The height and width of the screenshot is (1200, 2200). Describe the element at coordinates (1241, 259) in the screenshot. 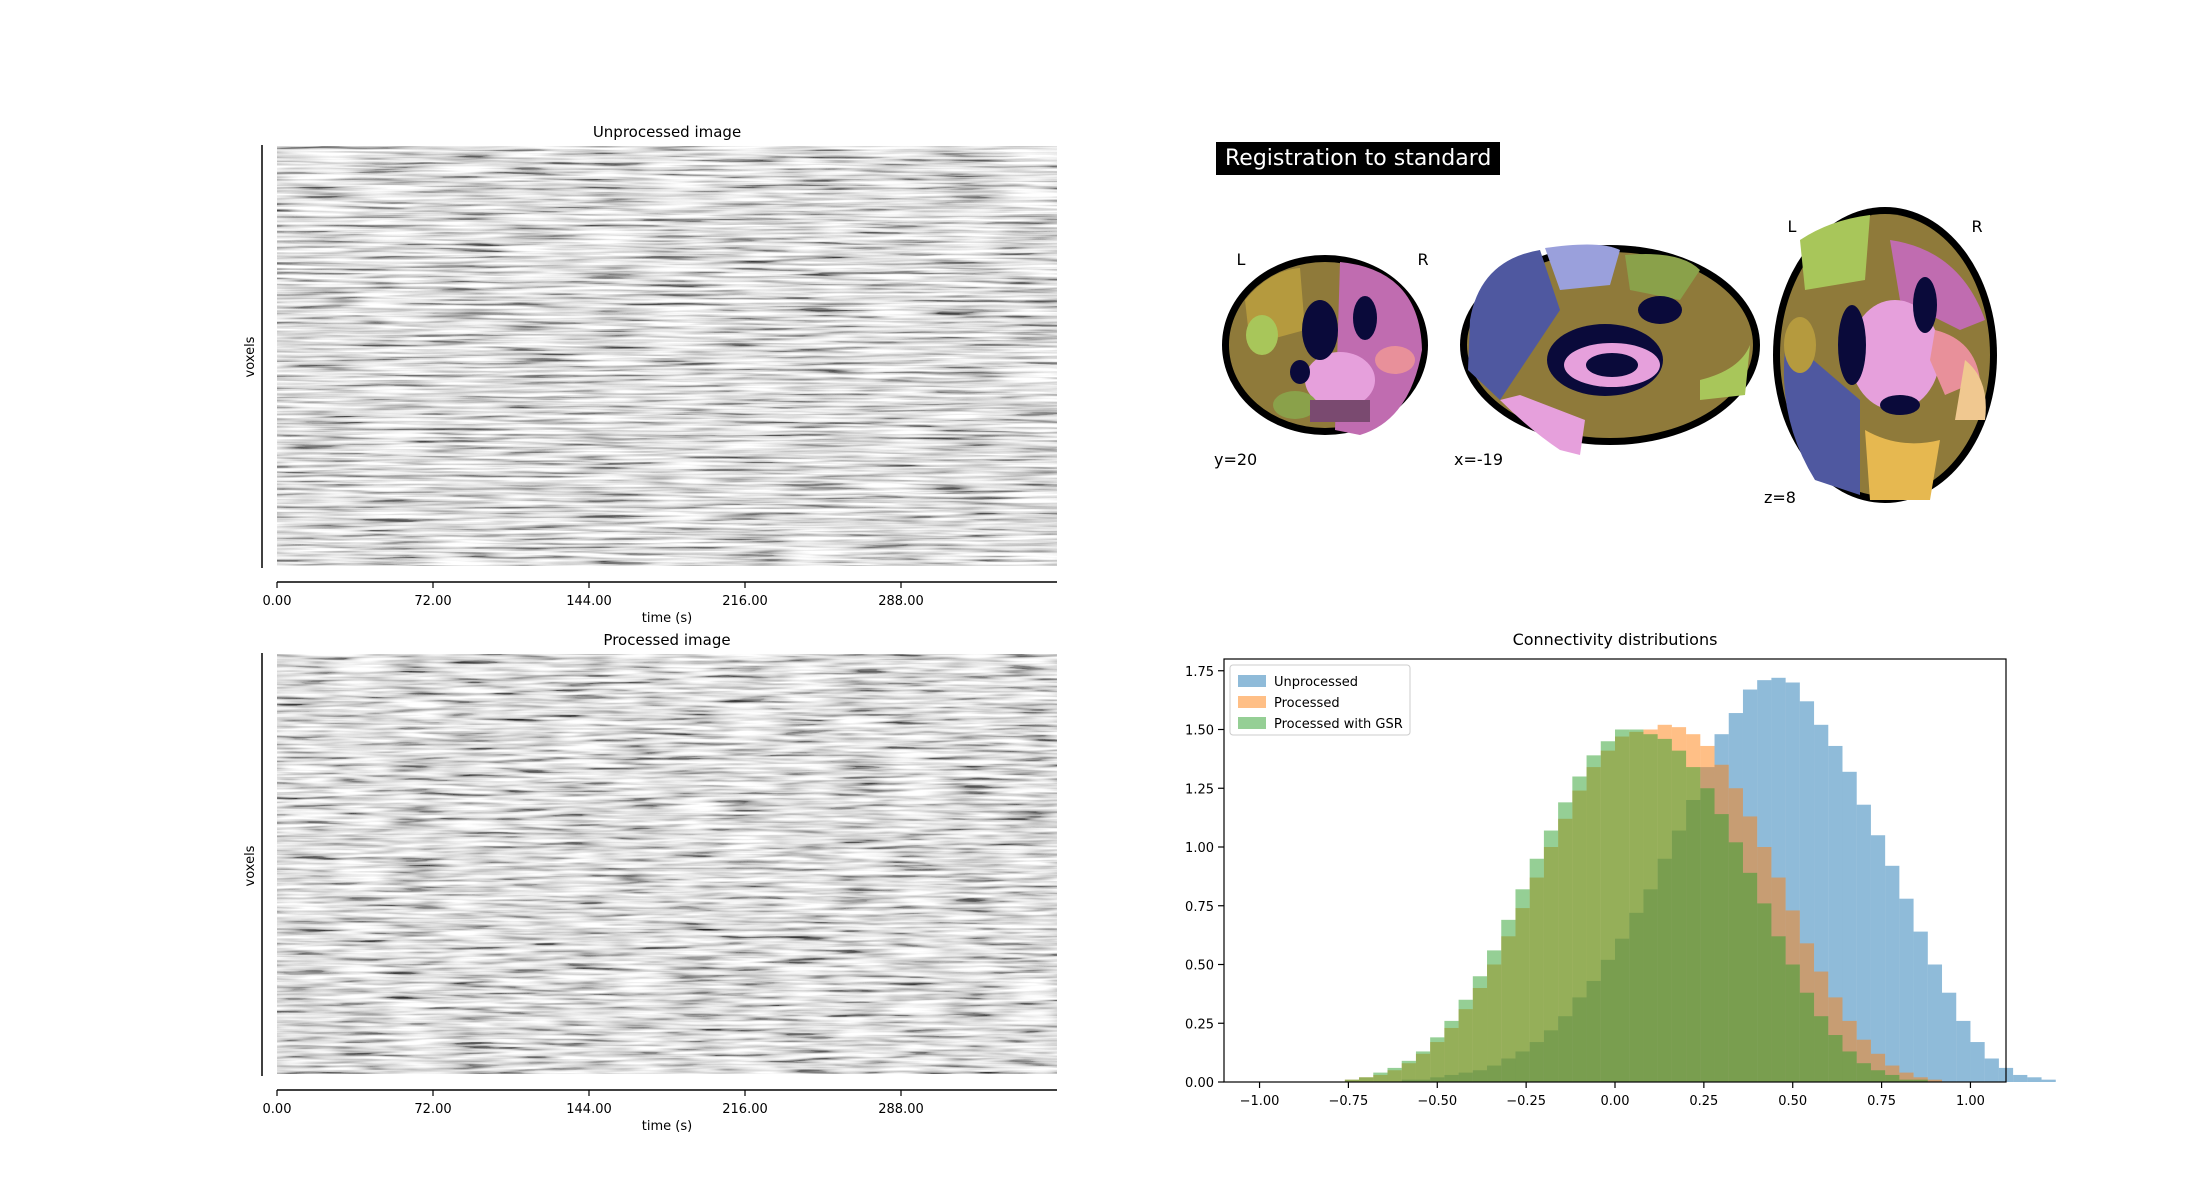

I see `orientation-label-left: L` at that location.